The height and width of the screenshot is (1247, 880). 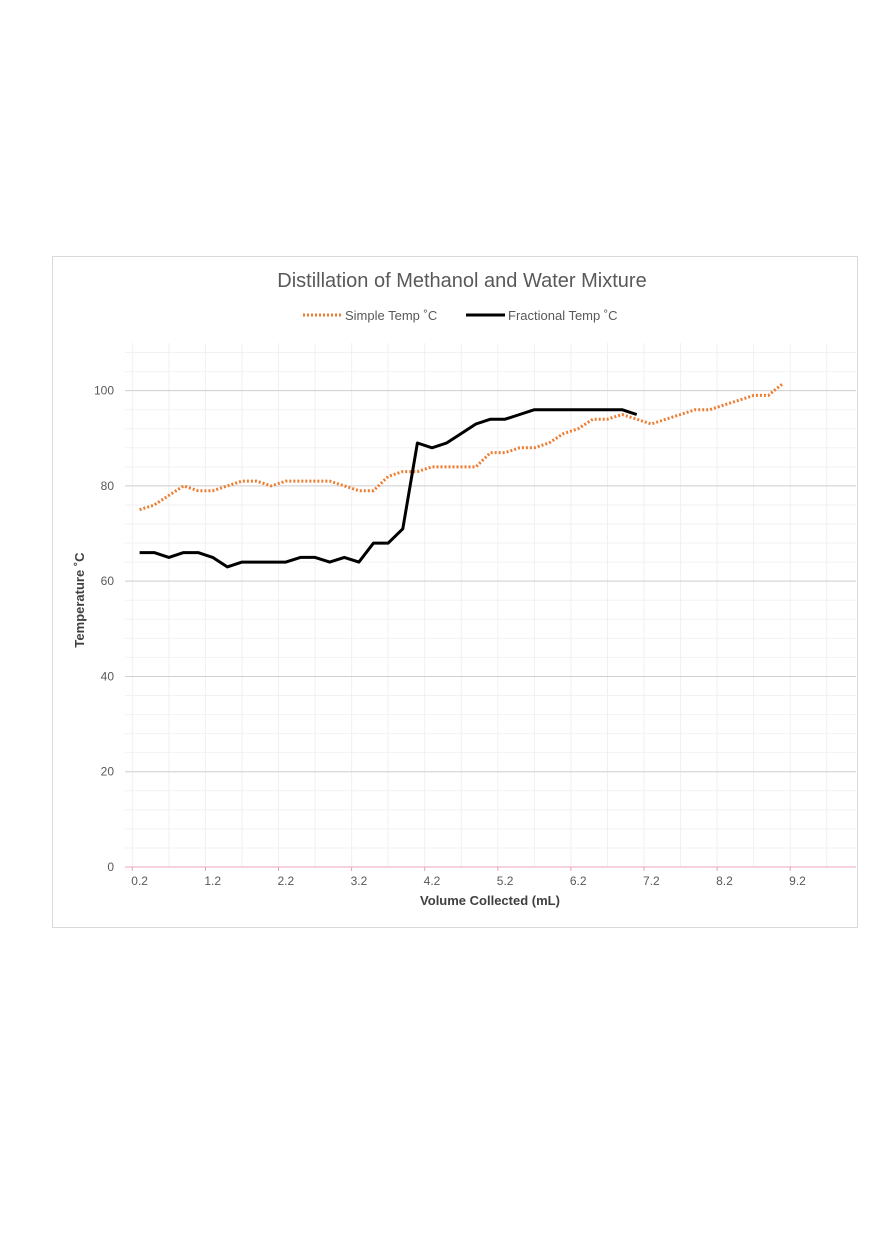 What do you see at coordinates (388, 488) in the screenshot?
I see `series-line-fractional` at bounding box center [388, 488].